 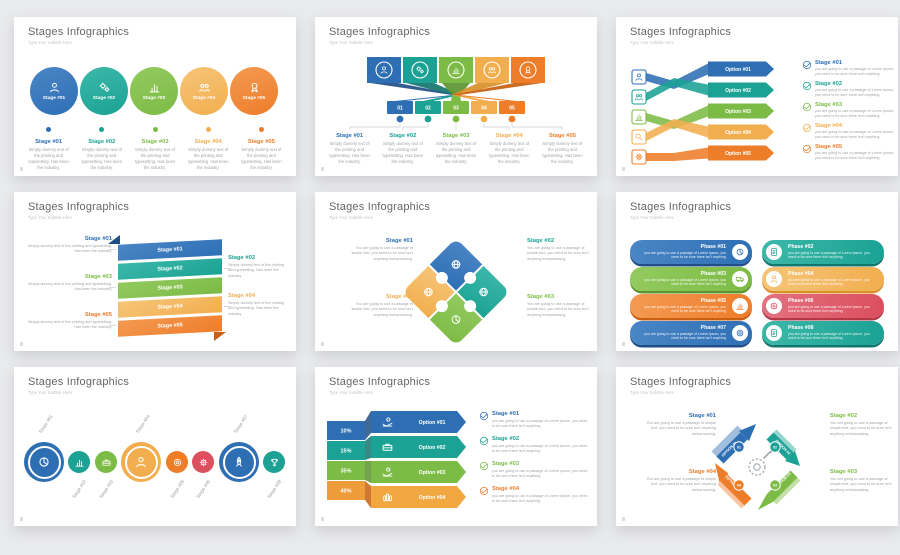 I want to click on chart-icon, so click(x=79, y=462).